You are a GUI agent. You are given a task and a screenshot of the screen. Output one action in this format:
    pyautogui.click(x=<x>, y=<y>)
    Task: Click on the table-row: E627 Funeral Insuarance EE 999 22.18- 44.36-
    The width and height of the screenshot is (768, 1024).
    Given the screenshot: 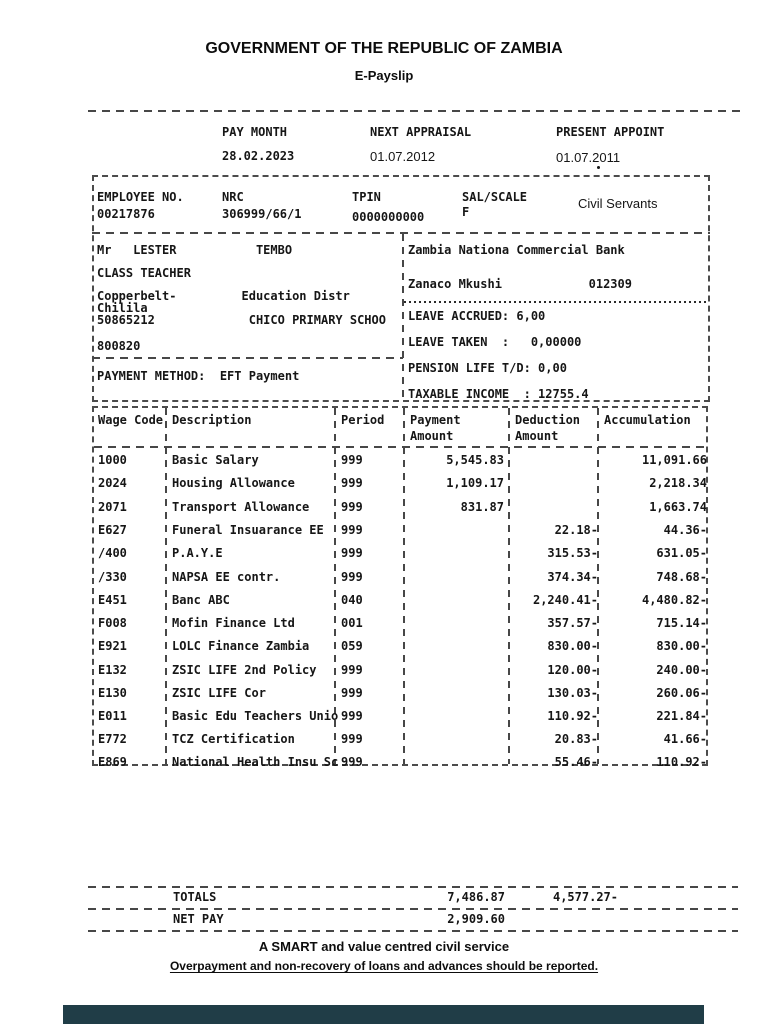 What is the action you would take?
    pyautogui.click(x=402, y=534)
    